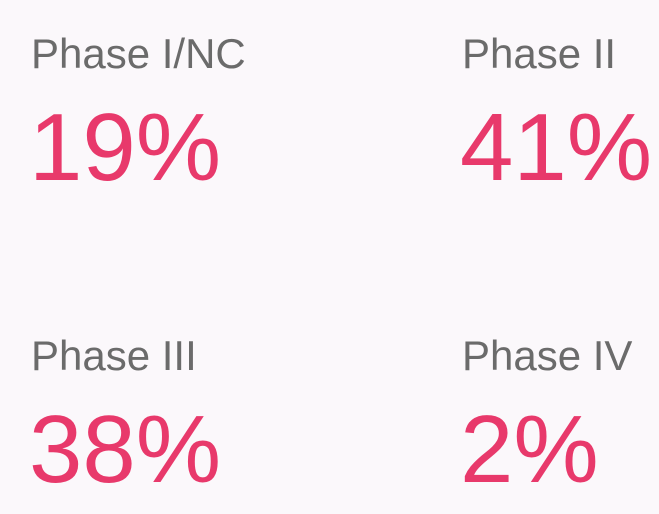 The width and height of the screenshot is (659, 514). What do you see at coordinates (547, 355) in the screenshot?
I see `stat-label: Phase IV` at bounding box center [547, 355].